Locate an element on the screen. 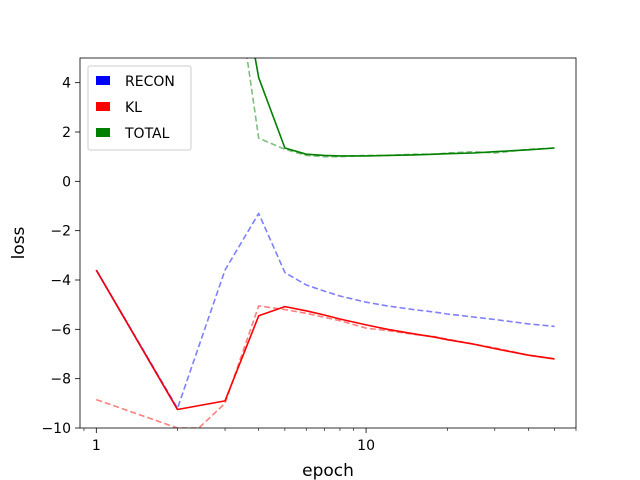 Image resolution: width=640 pixels, height=480 pixels. legend-box is located at coordinates (139, 108).